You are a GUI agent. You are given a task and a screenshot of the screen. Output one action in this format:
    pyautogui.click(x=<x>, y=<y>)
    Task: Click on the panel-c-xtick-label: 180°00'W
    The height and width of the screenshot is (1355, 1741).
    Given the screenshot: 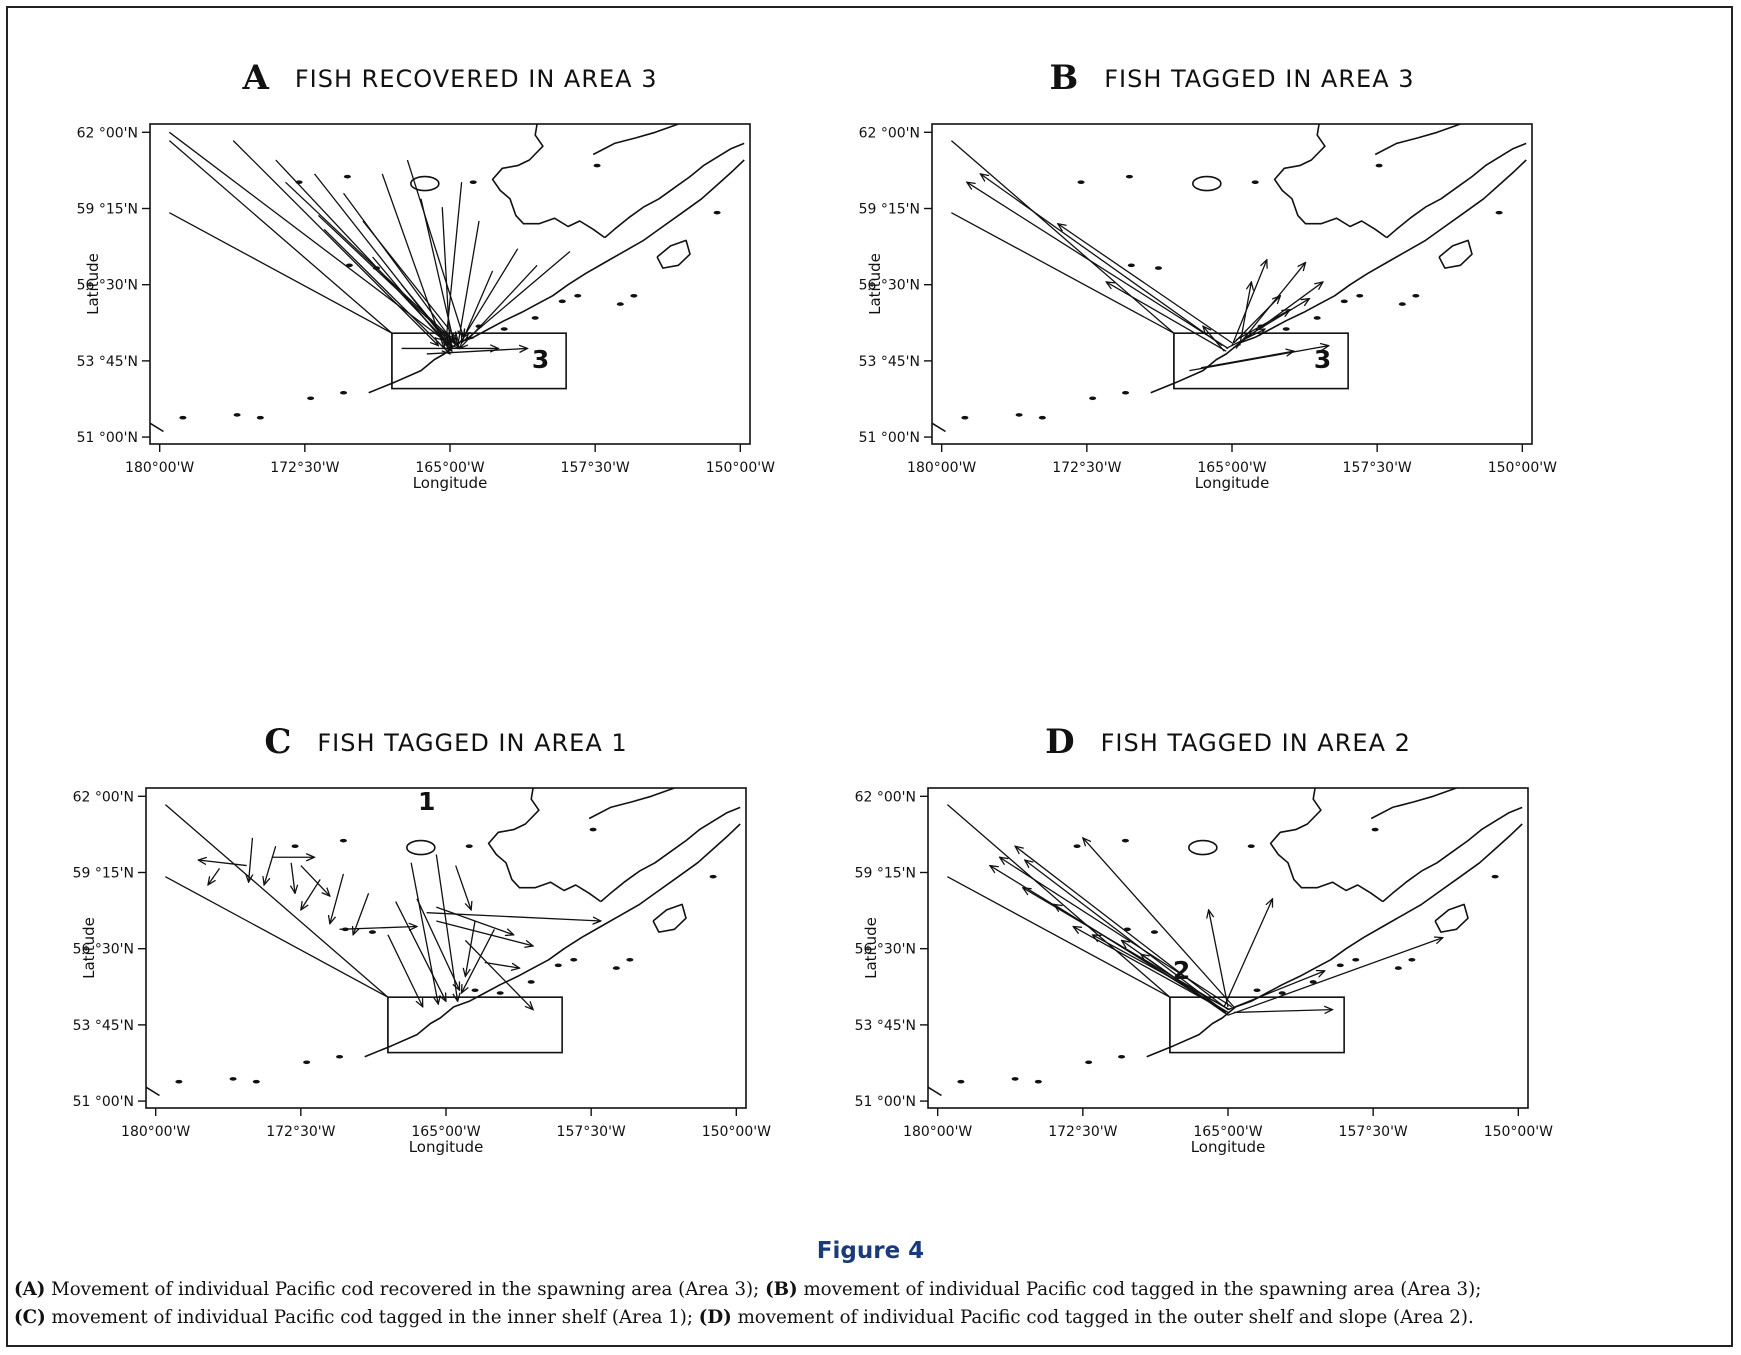 What is the action you would take?
    pyautogui.click(x=155, y=1132)
    